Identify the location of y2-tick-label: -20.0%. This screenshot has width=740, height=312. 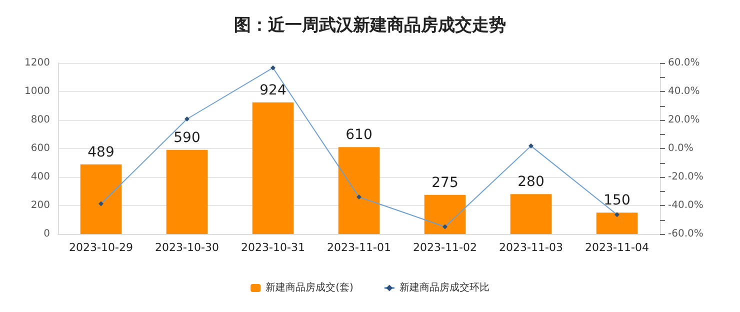
(686, 177).